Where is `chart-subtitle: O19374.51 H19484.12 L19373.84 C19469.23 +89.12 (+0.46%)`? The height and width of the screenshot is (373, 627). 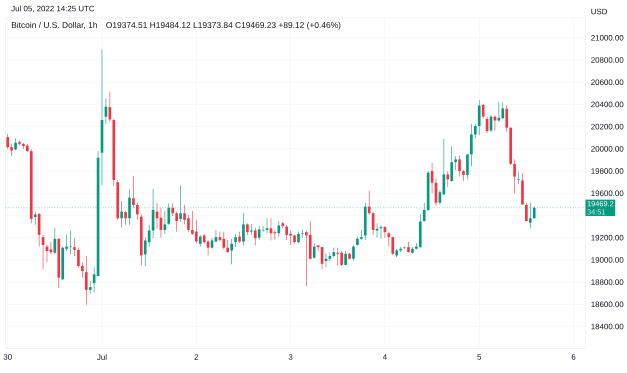
chart-subtitle: O19374.51 H19484.12 L19373.84 C19469.23 +89.12 (+0.46%) is located at coordinates (223, 26).